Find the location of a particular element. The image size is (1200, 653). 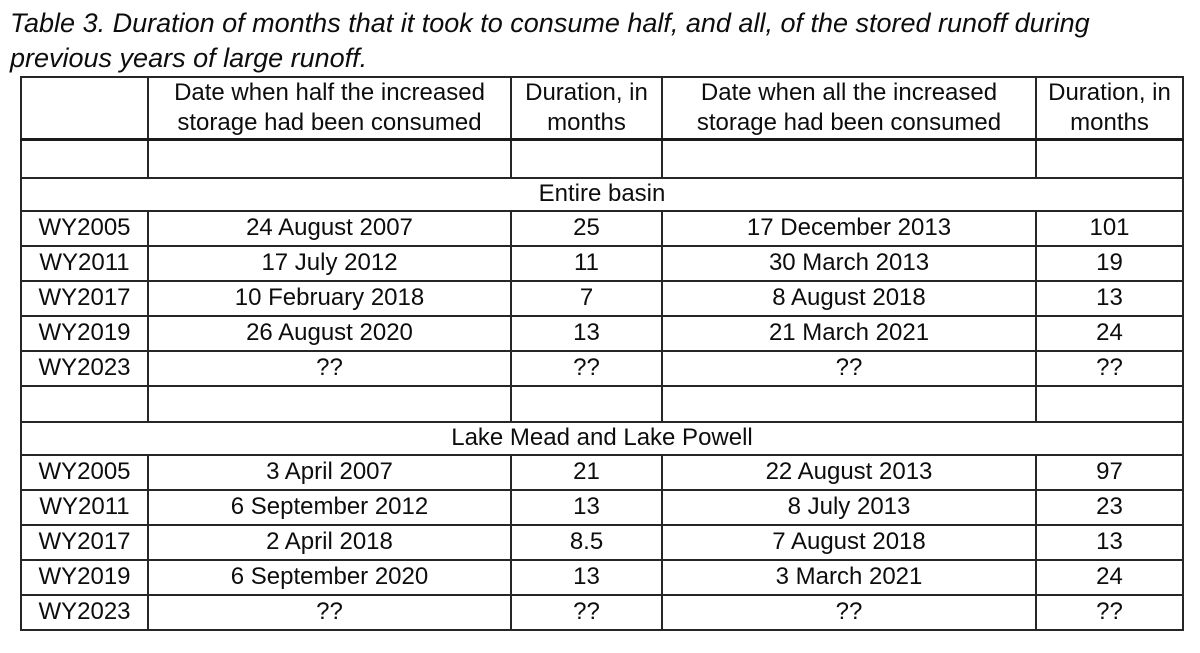

table-row: WY2011 17 July 2012 11 30 March 2013 19 is located at coordinates (602, 263).